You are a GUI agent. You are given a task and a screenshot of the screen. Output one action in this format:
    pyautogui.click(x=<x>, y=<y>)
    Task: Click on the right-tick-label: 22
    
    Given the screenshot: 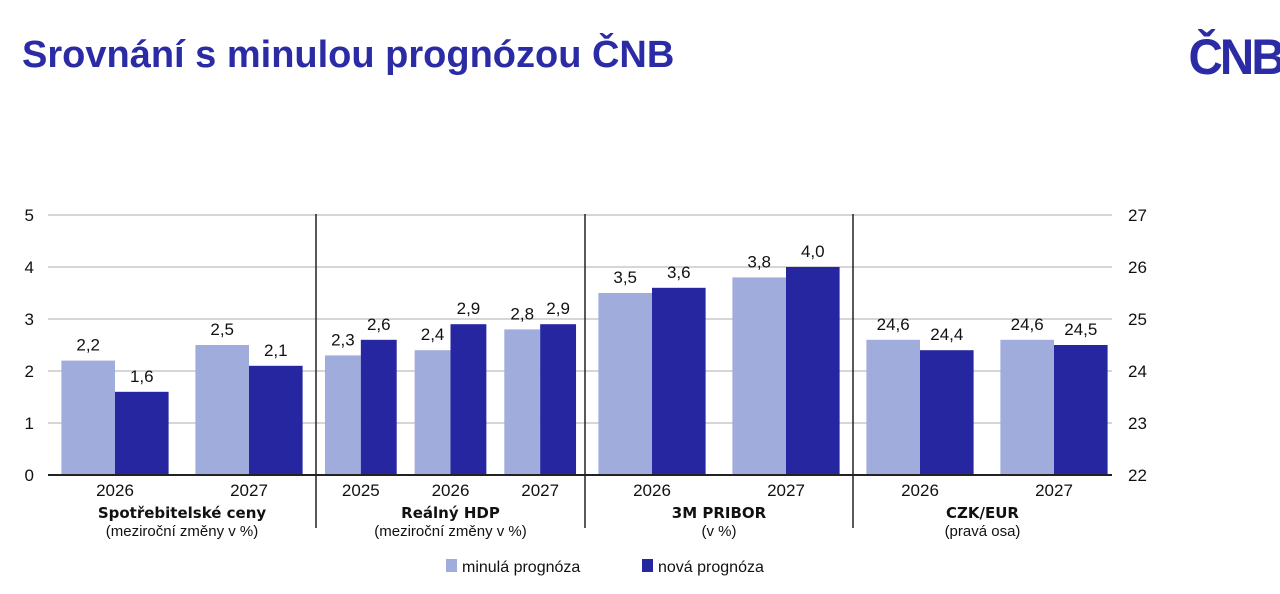 What is the action you would take?
    pyautogui.click(x=1137, y=475)
    